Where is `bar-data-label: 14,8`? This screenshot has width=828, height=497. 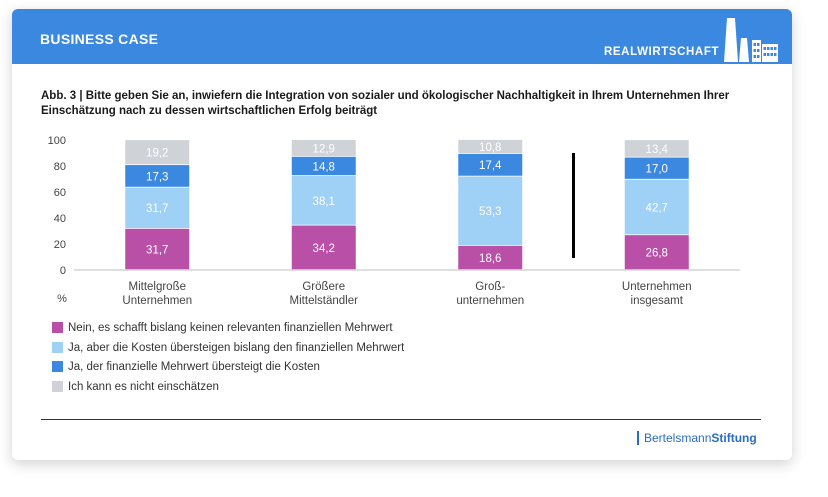 bar-data-label: 14,8 is located at coordinates (324, 167).